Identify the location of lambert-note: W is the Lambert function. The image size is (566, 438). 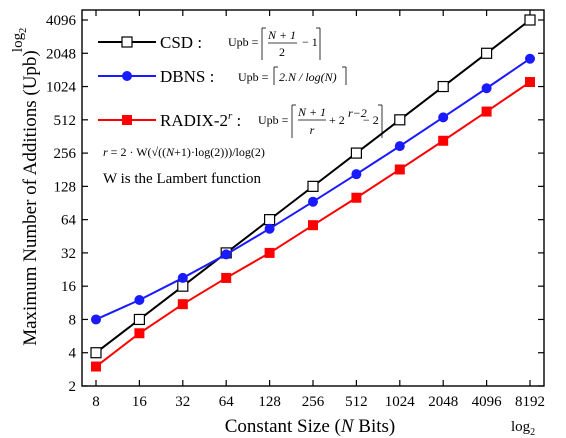
(182, 179).